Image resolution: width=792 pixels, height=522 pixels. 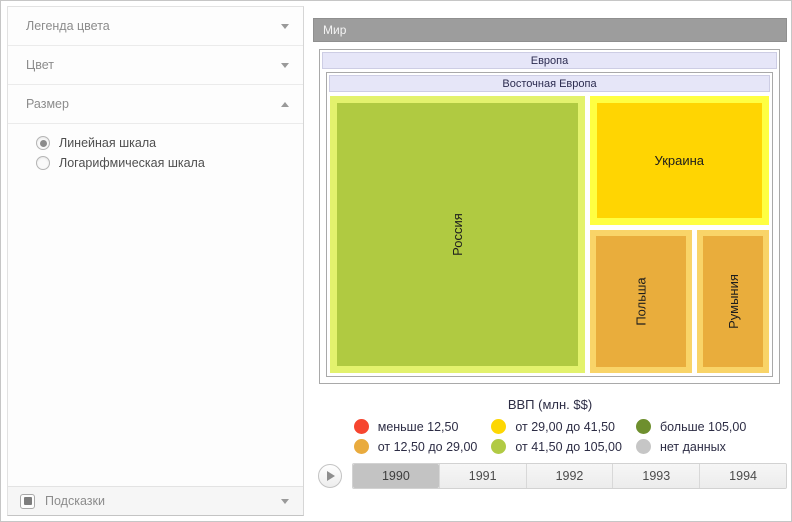 I want to click on legend-label: от 29,00 до 41,50, so click(x=565, y=426).